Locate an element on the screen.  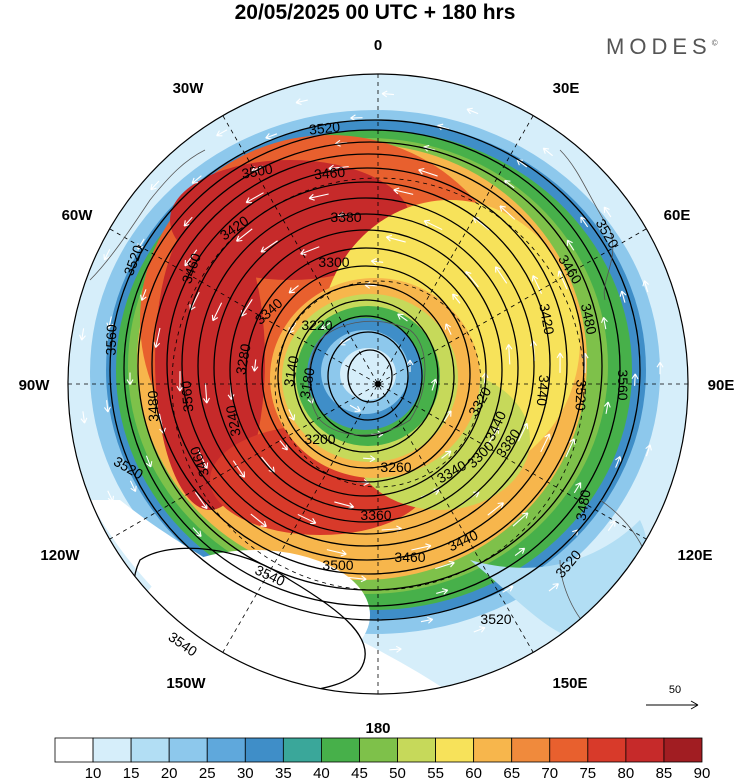
colorbar: 10 15 20 25 30 35 40 45 50 55 60 65 70 75 80 85 90 is located at coordinates (382, 759).